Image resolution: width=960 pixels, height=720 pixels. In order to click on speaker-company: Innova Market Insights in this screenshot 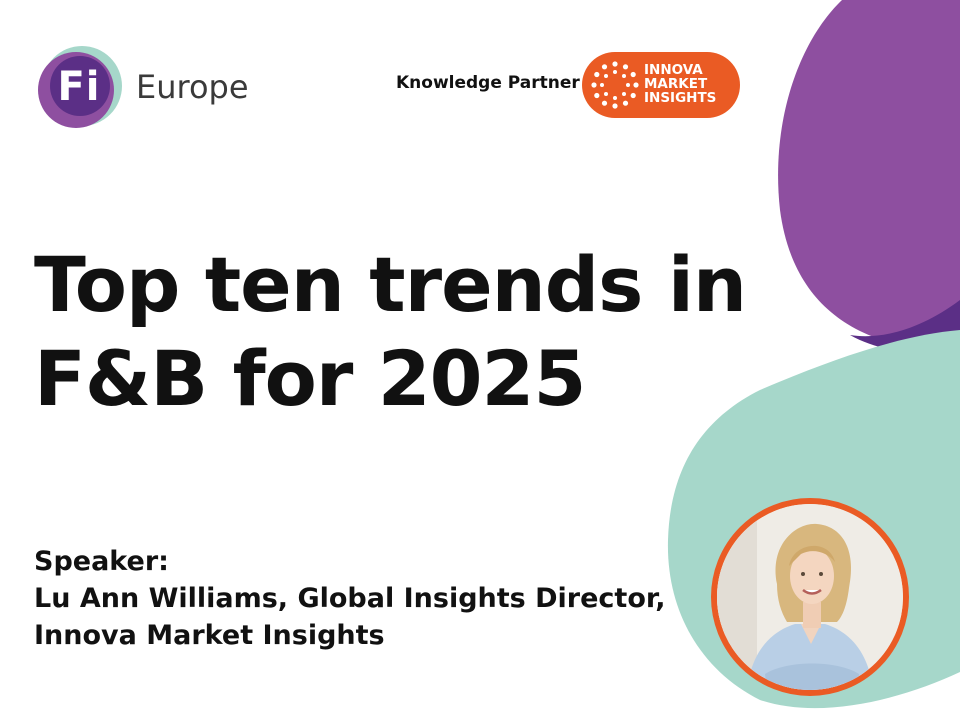, I will do `click(209, 635)`.